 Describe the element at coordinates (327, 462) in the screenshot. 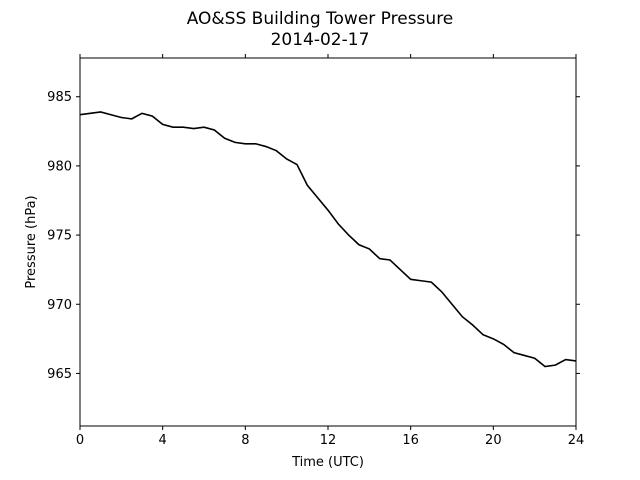

I see `x-axis-label: Time (UTC)` at that location.